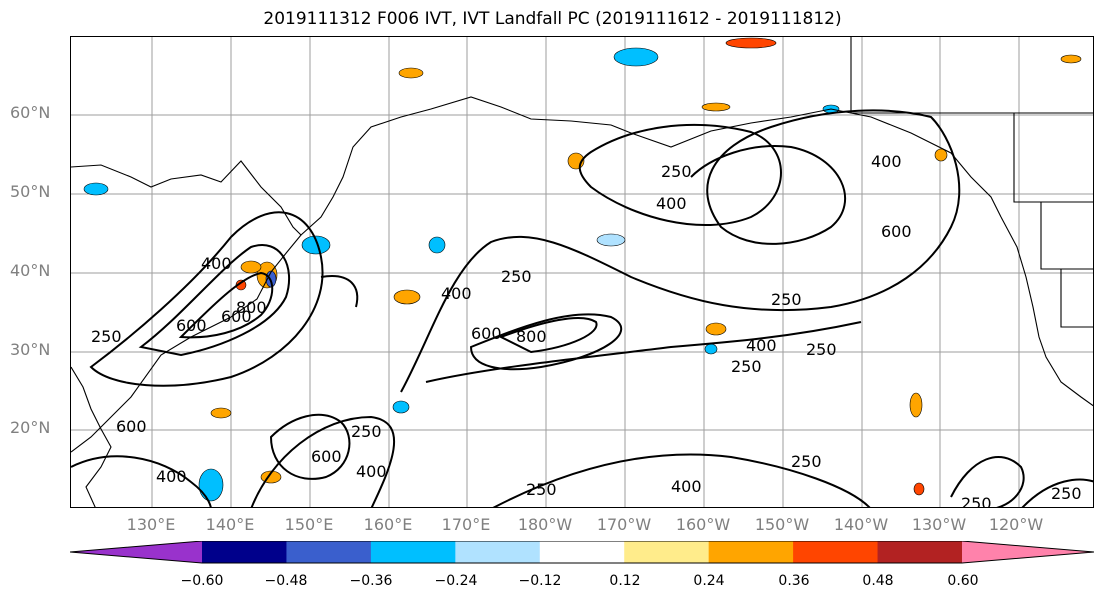  Describe the element at coordinates (939, 524) in the screenshot. I see `lon-label: 130°W` at that location.